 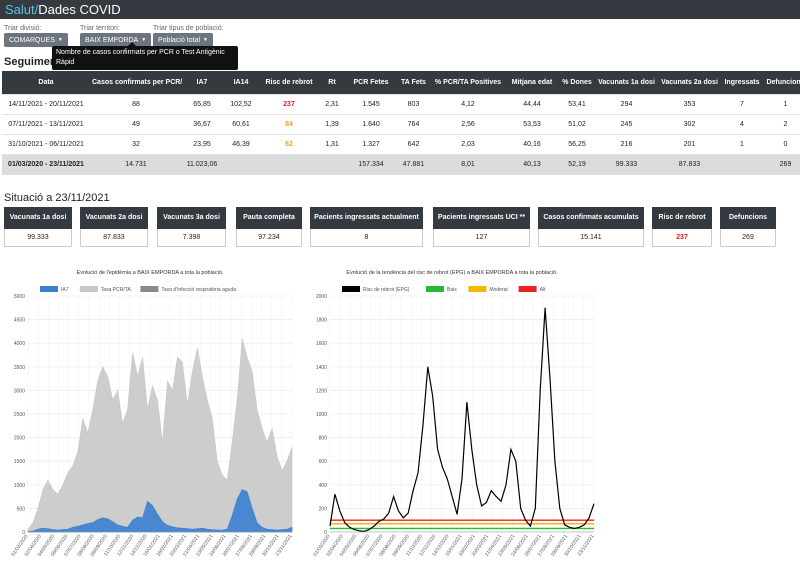 I want to click on table-cell: 294, so click(x=626, y=103).